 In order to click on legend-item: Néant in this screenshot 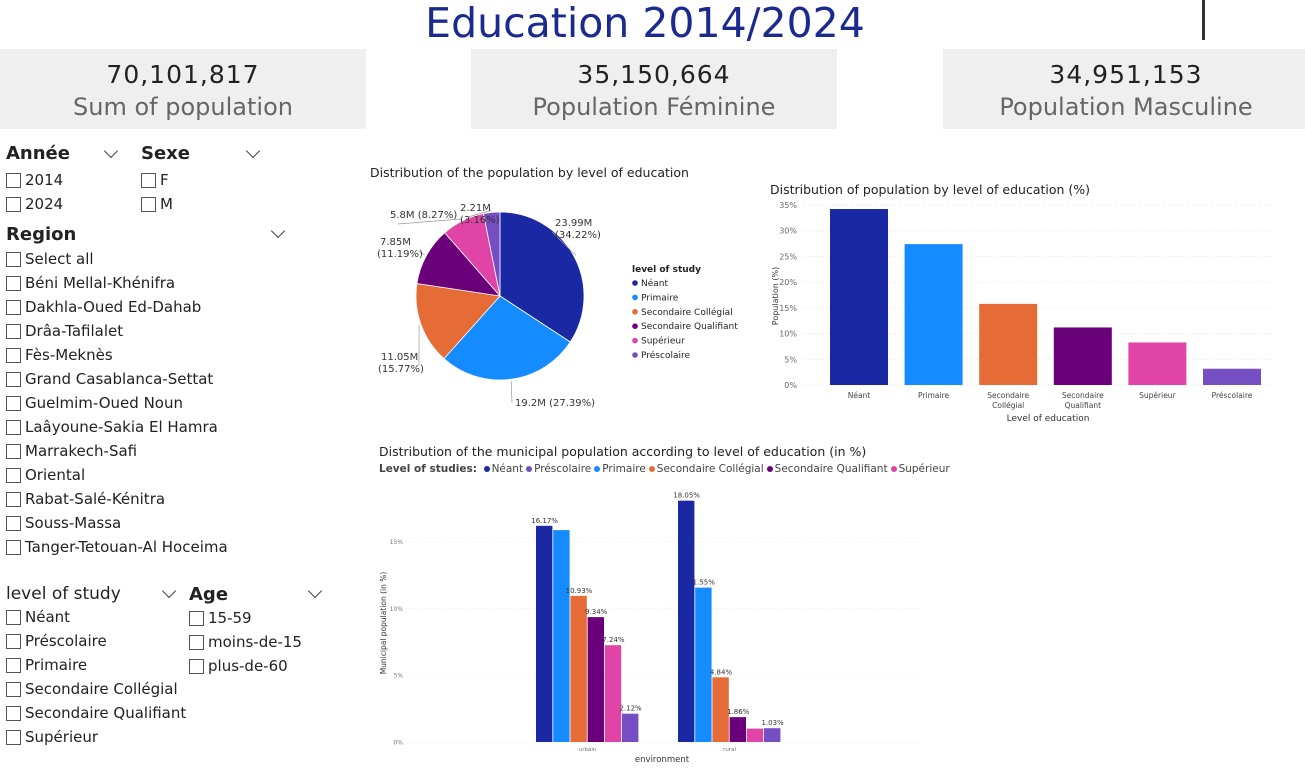, I will do `click(503, 469)`.